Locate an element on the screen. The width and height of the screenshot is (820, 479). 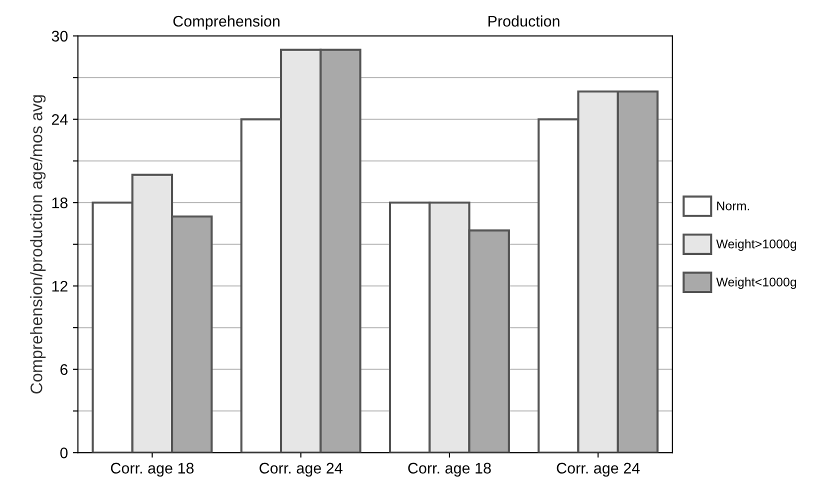
y-tick-label: 6 is located at coordinates (64, 369).